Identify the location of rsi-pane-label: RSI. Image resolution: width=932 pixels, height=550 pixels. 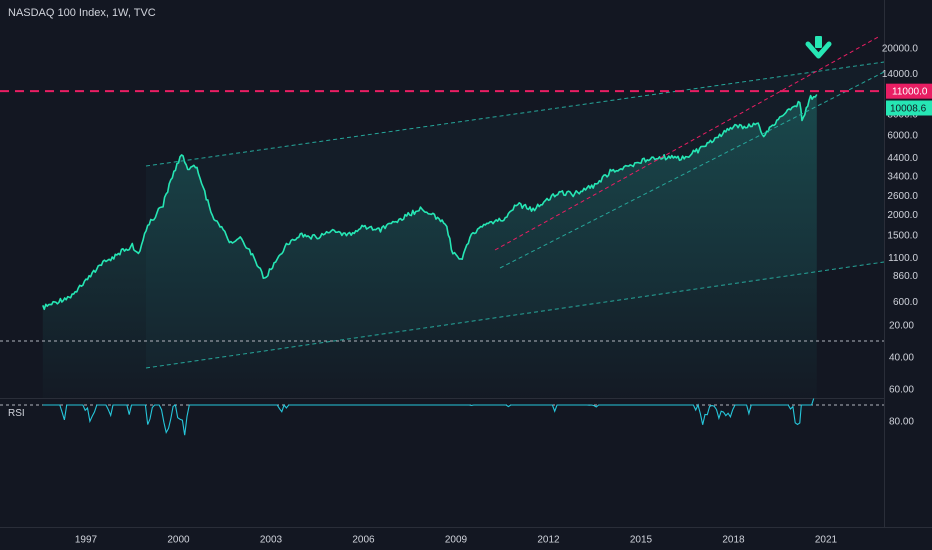
(16, 413).